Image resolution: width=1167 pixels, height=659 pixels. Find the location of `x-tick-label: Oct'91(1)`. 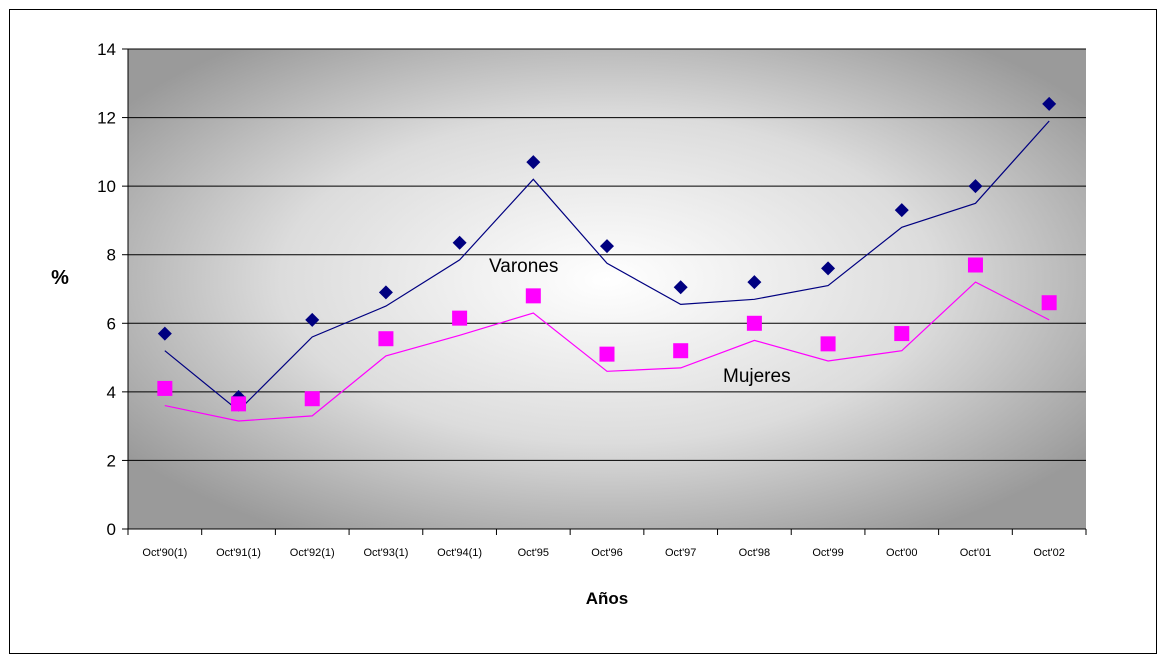

x-tick-label: Oct'91(1) is located at coordinates (238, 553).